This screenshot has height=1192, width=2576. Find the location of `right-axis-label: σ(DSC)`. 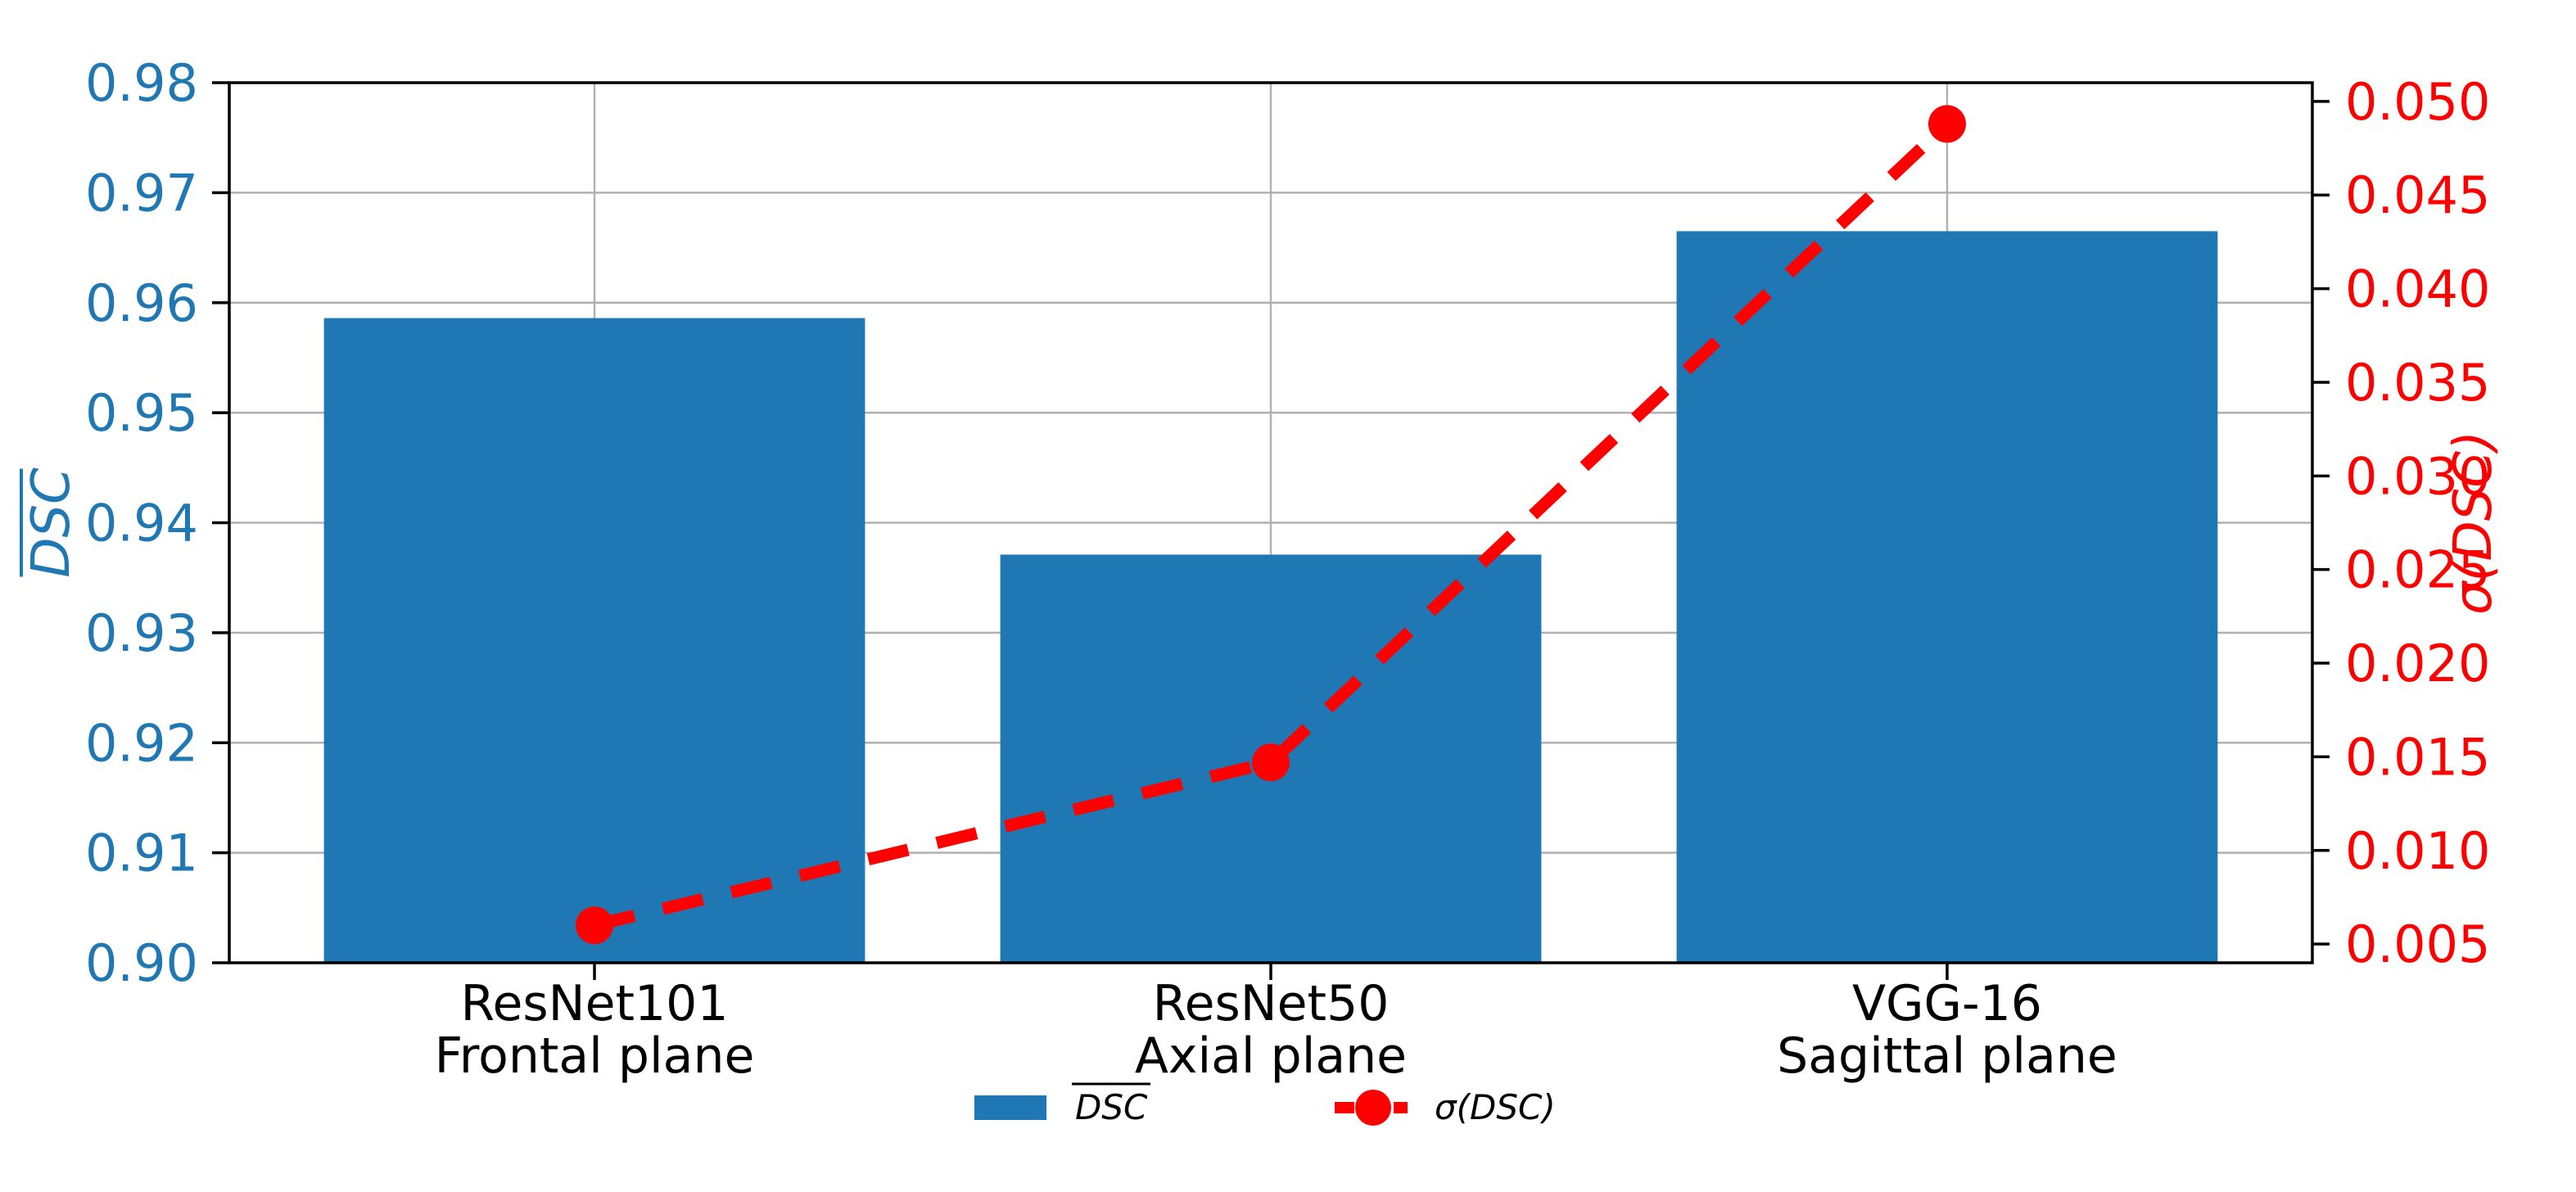

right-axis-label: σ(DSC) is located at coordinates (2473, 523).